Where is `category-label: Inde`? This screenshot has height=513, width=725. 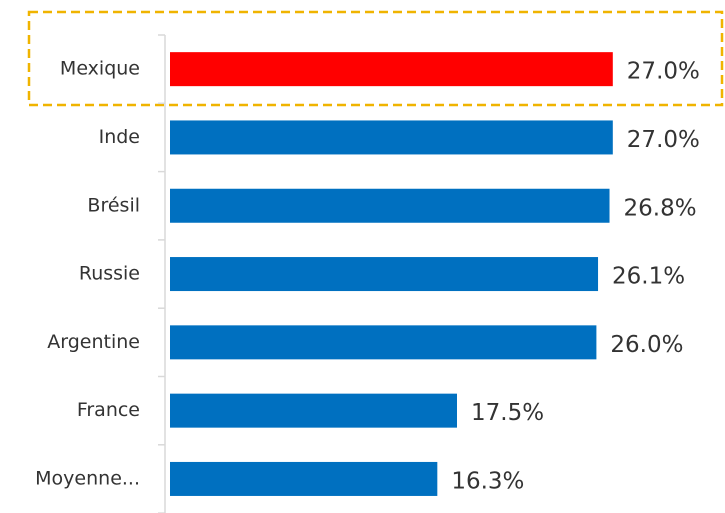
category-label: Inde is located at coordinates (119, 137).